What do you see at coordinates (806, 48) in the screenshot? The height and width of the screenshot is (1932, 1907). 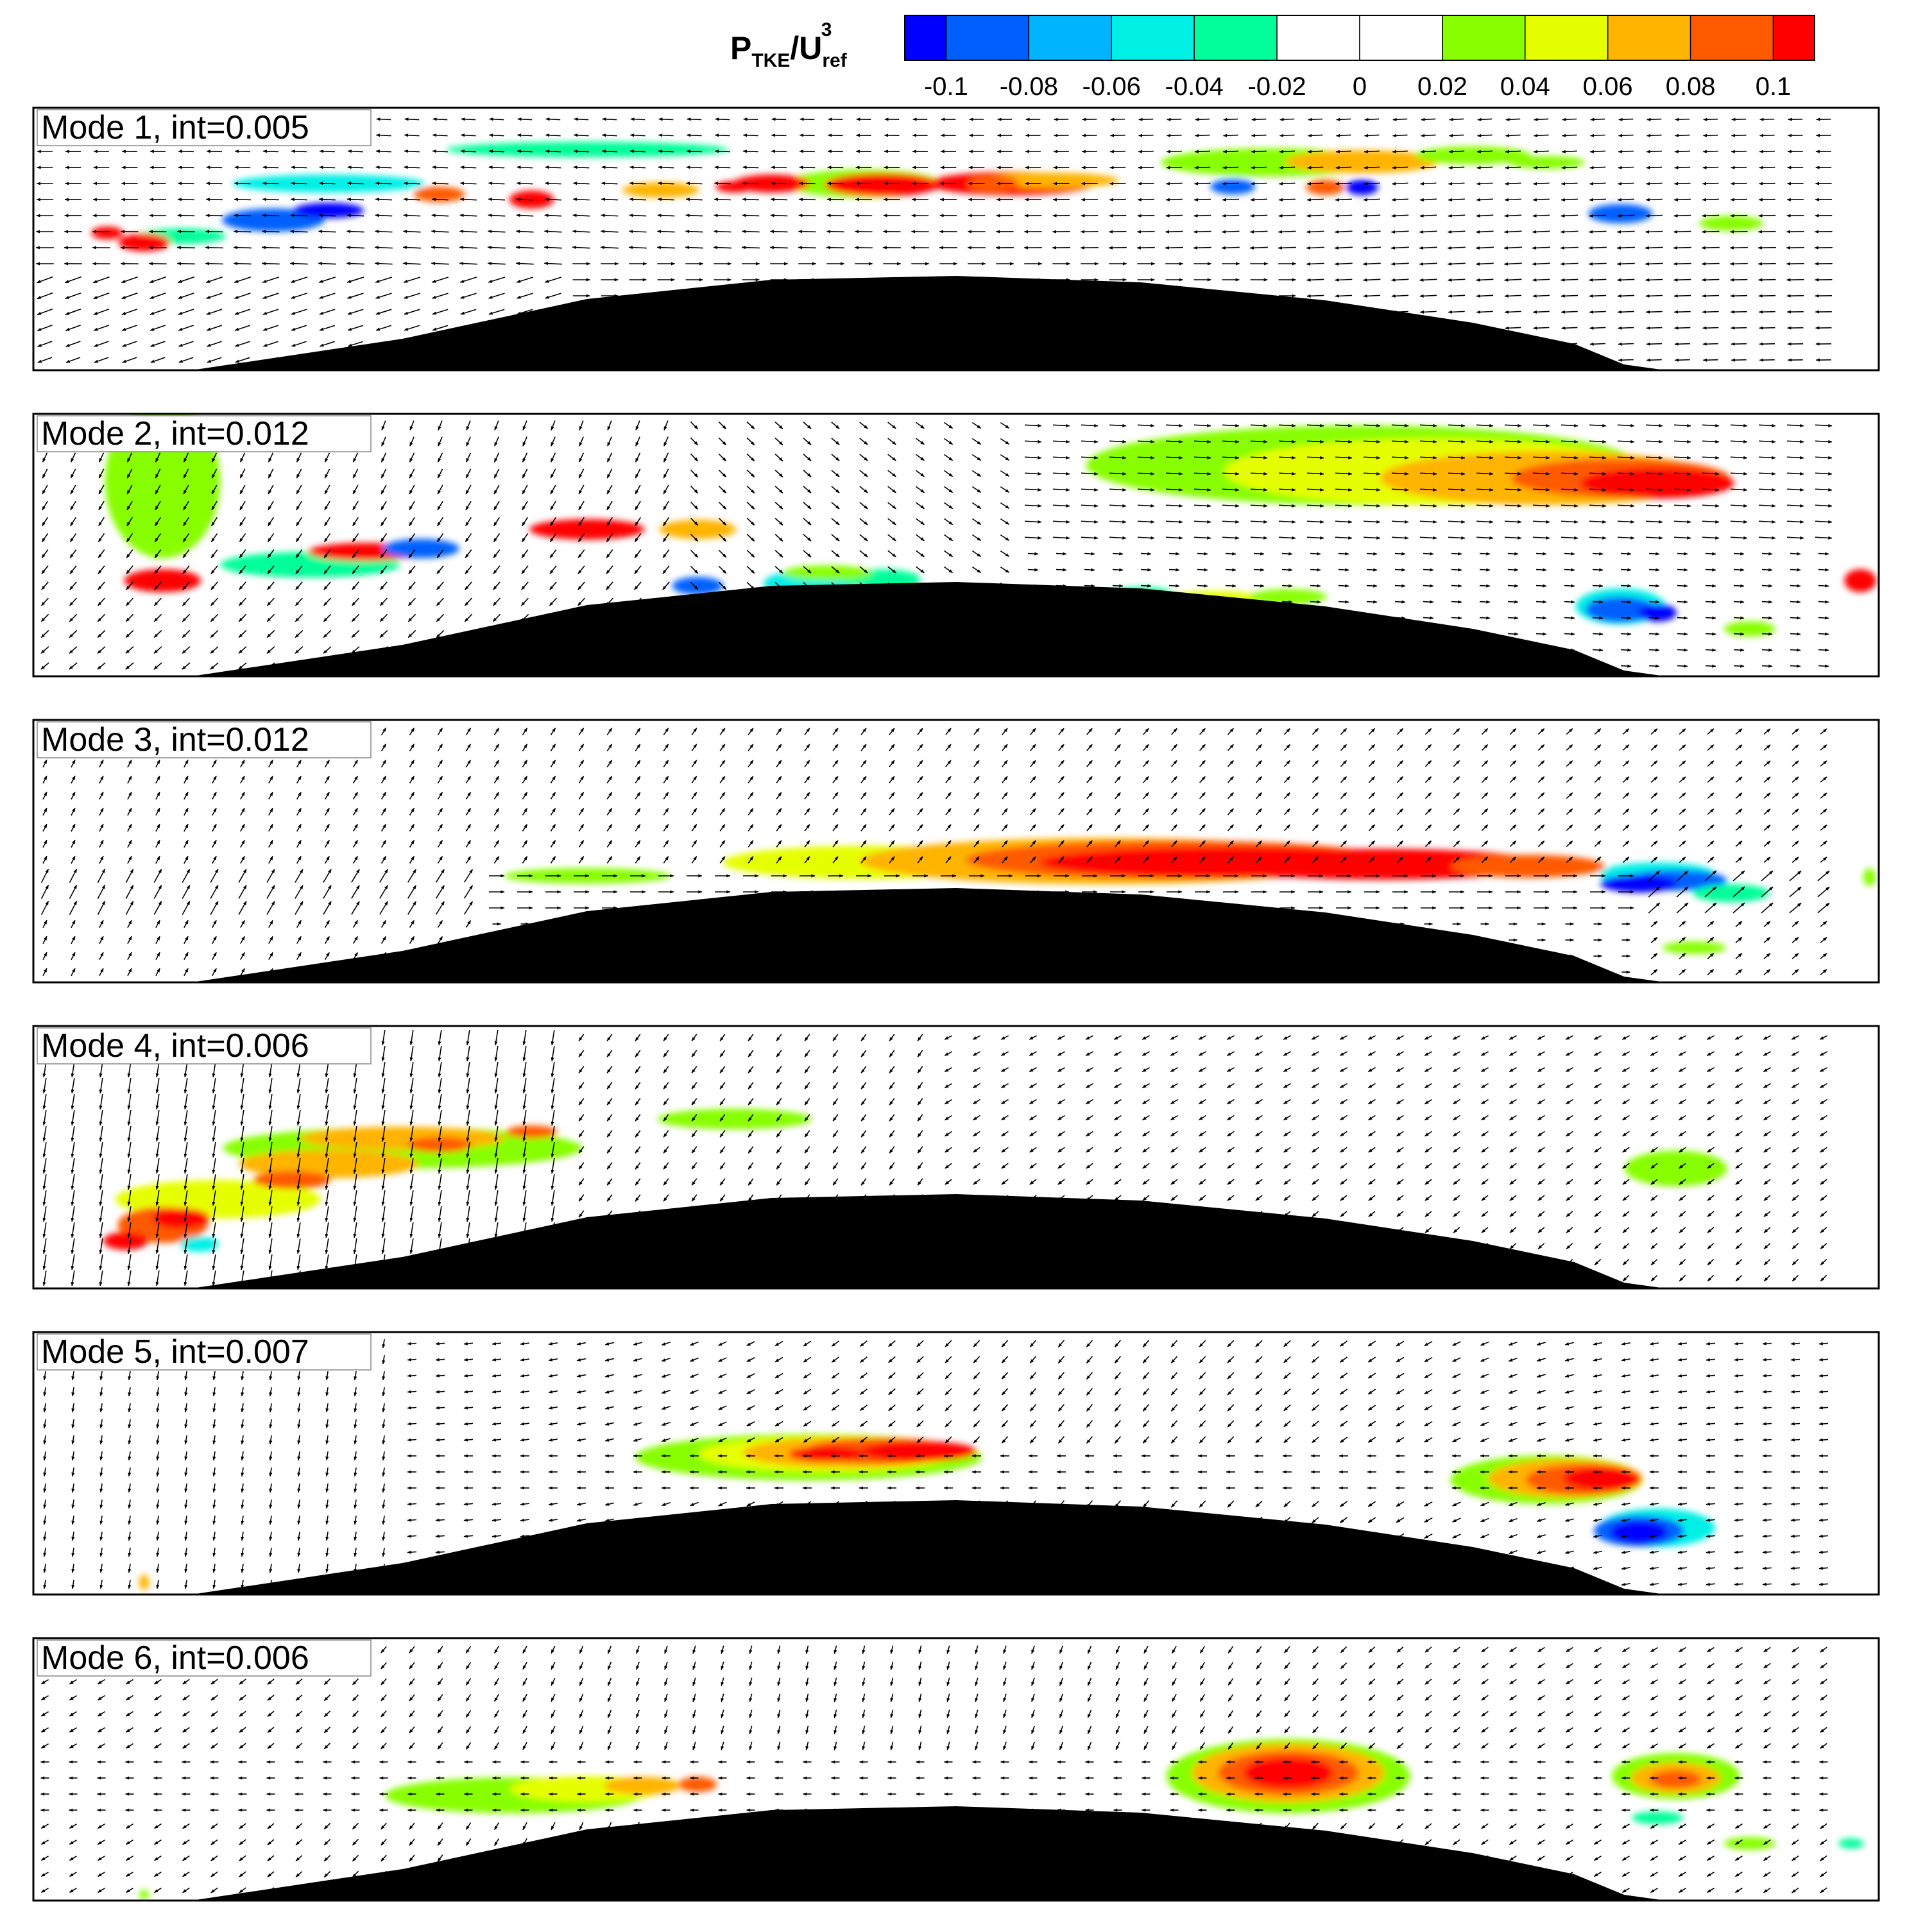 I see `colorbar-title-slash: /U` at bounding box center [806, 48].